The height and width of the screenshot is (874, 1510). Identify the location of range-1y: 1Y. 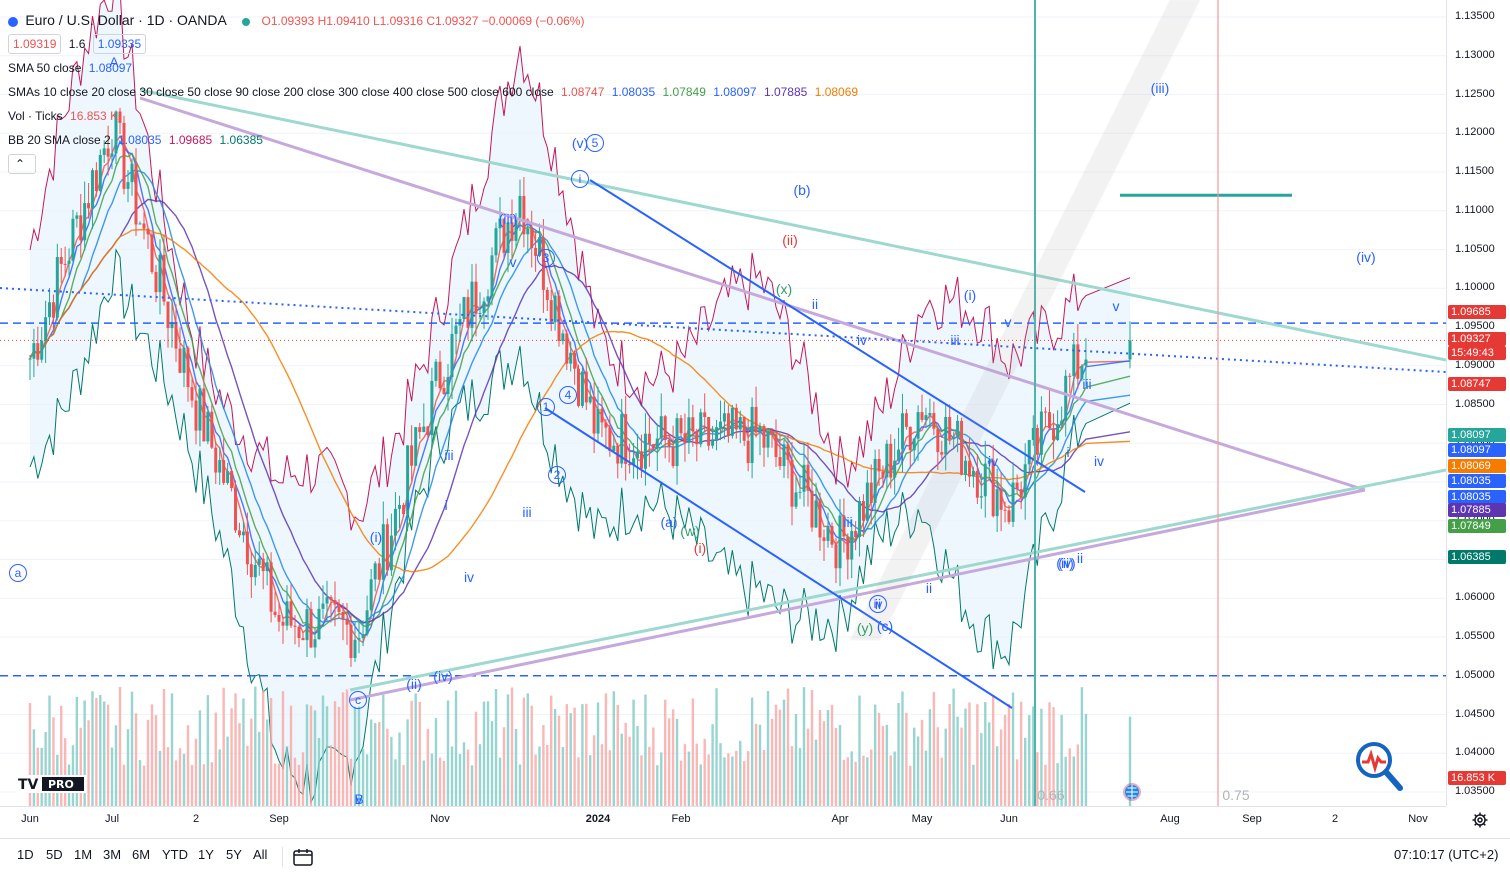
(206, 854).